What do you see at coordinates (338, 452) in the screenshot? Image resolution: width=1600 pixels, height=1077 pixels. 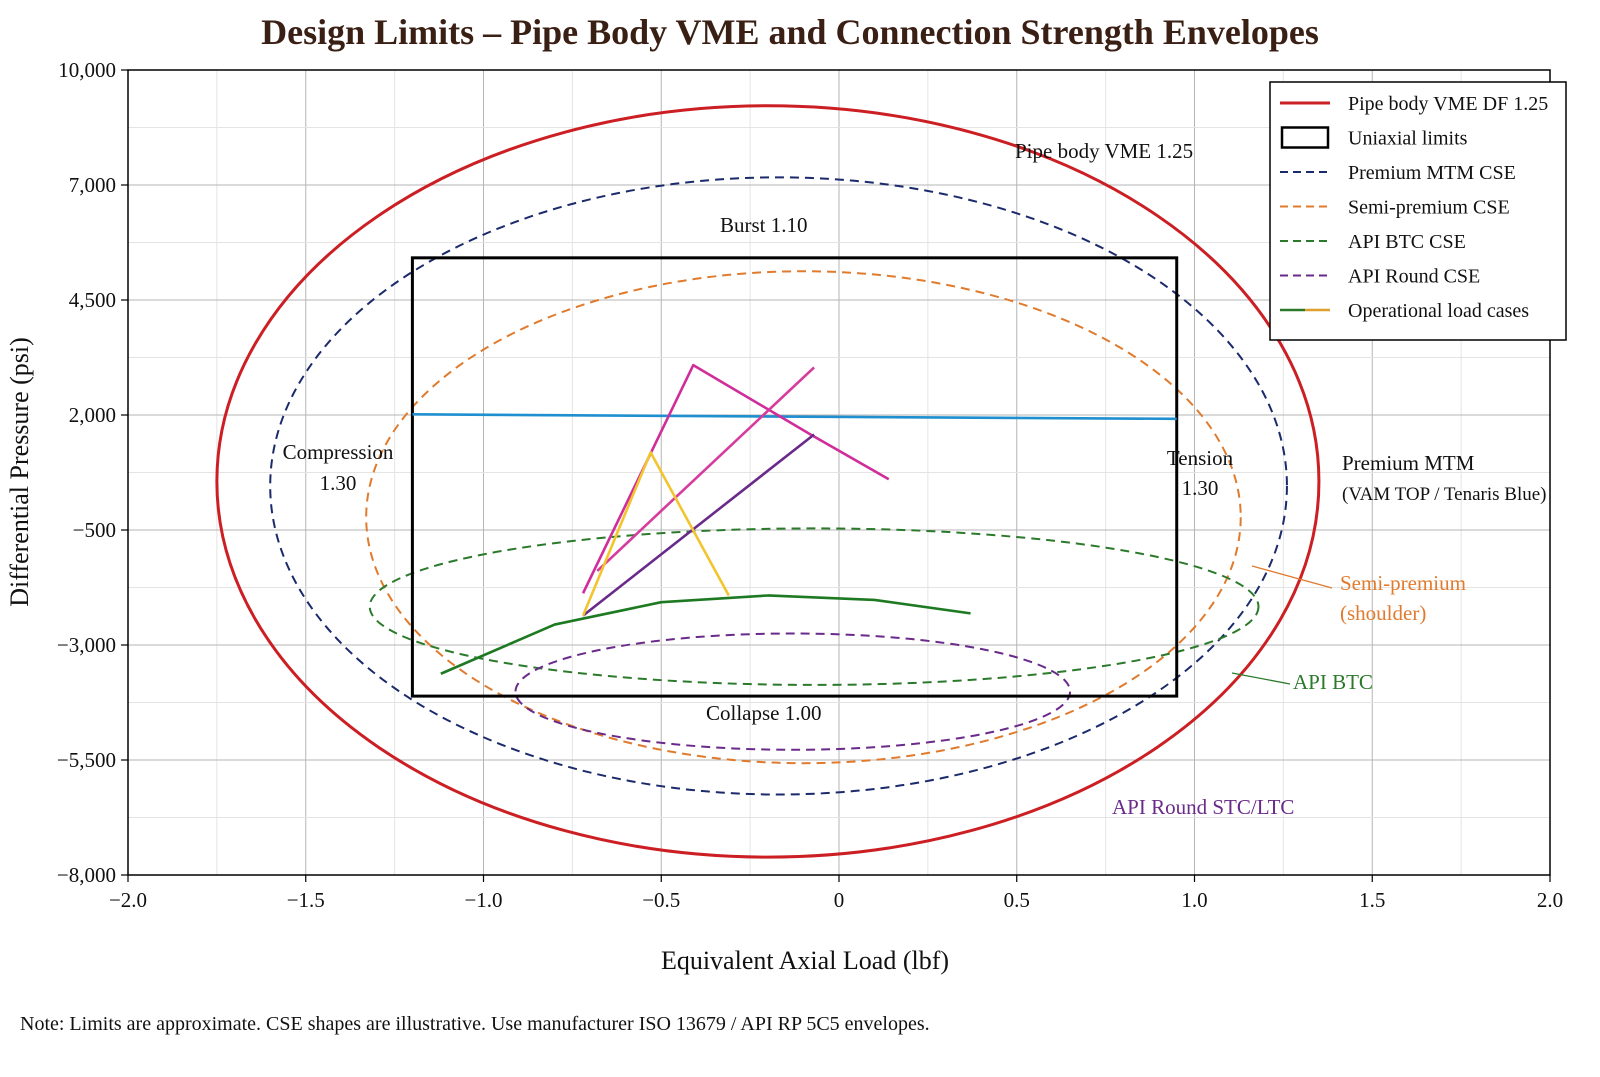 I see `compression-label: Compression` at bounding box center [338, 452].